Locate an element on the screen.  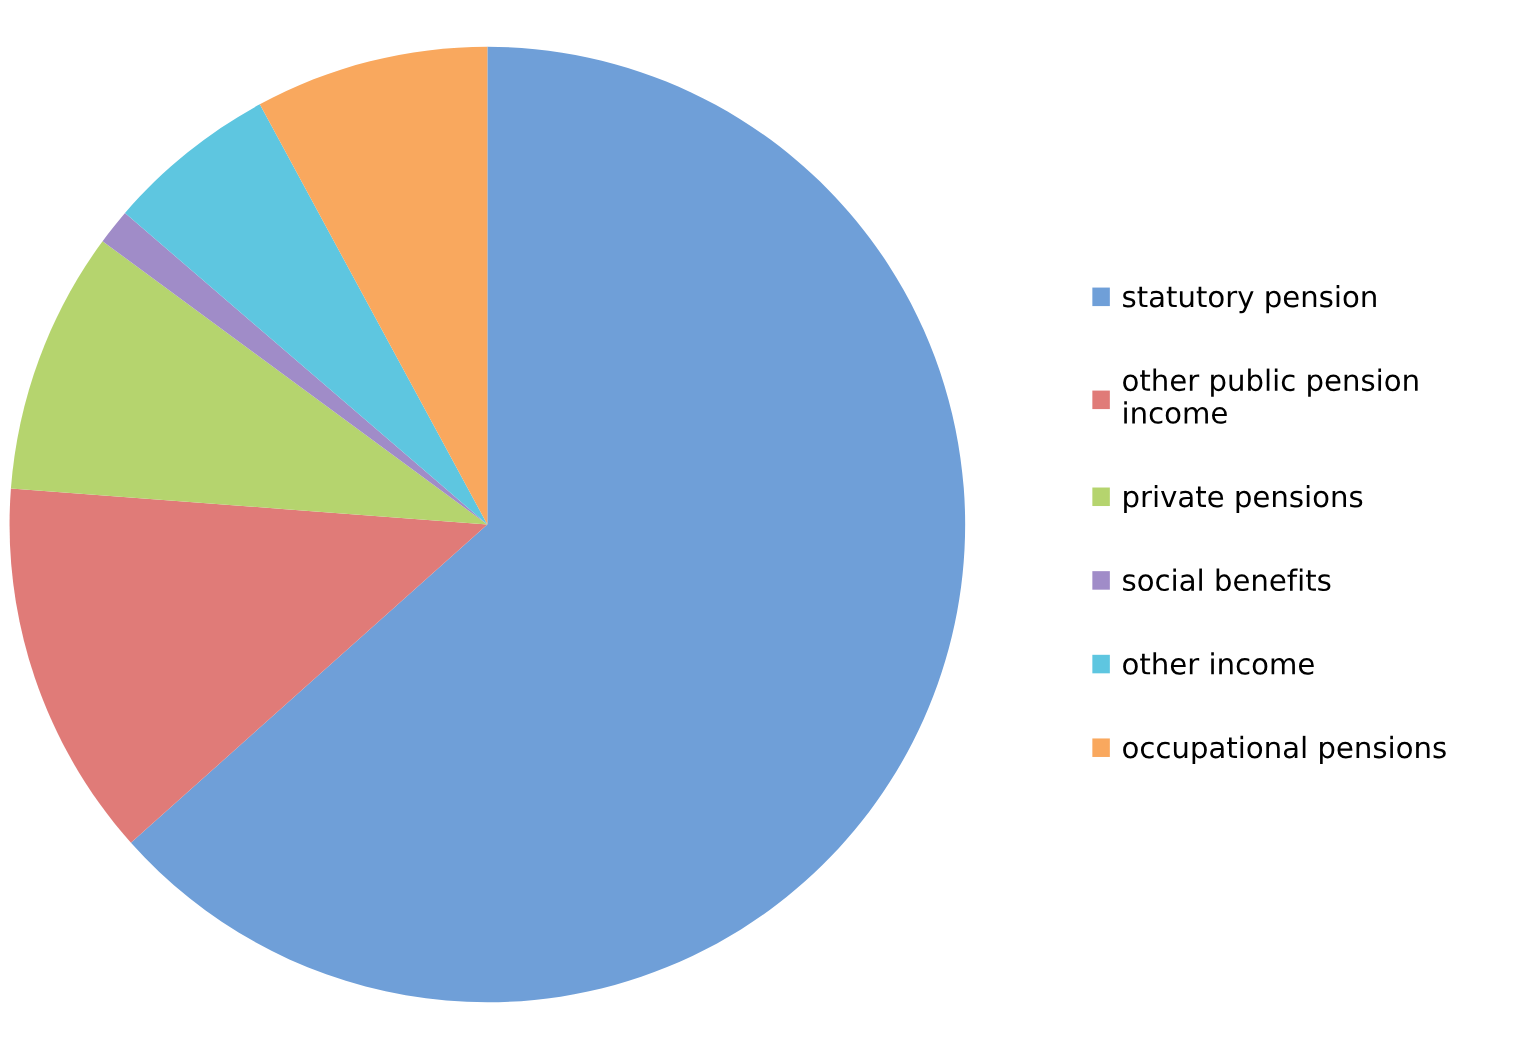
legend-label: occupational pensions is located at coordinates (1284, 750).